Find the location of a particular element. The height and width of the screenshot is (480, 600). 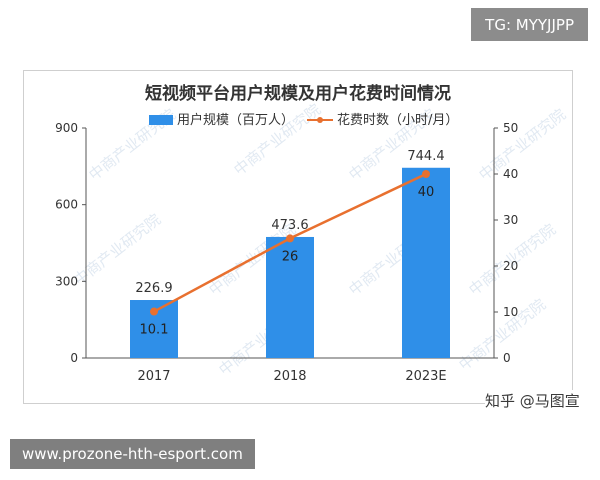

y-right-tick-label: 40 is located at coordinates (510, 174).